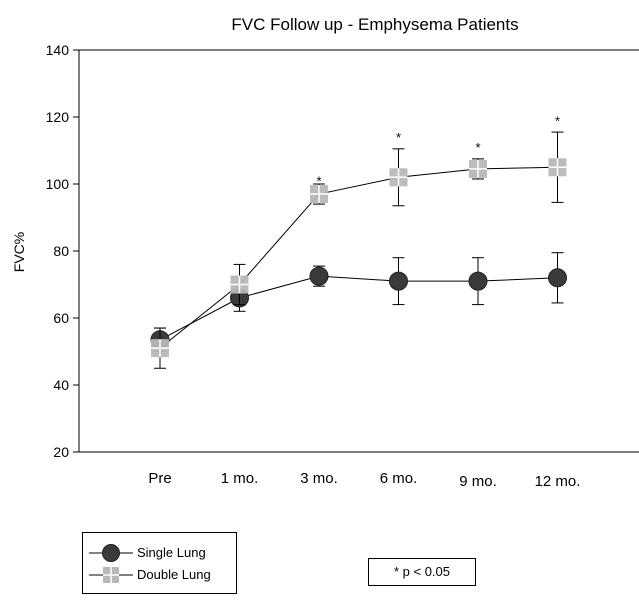  I want to click on x-tick-label: 6 mo., so click(399, 478).